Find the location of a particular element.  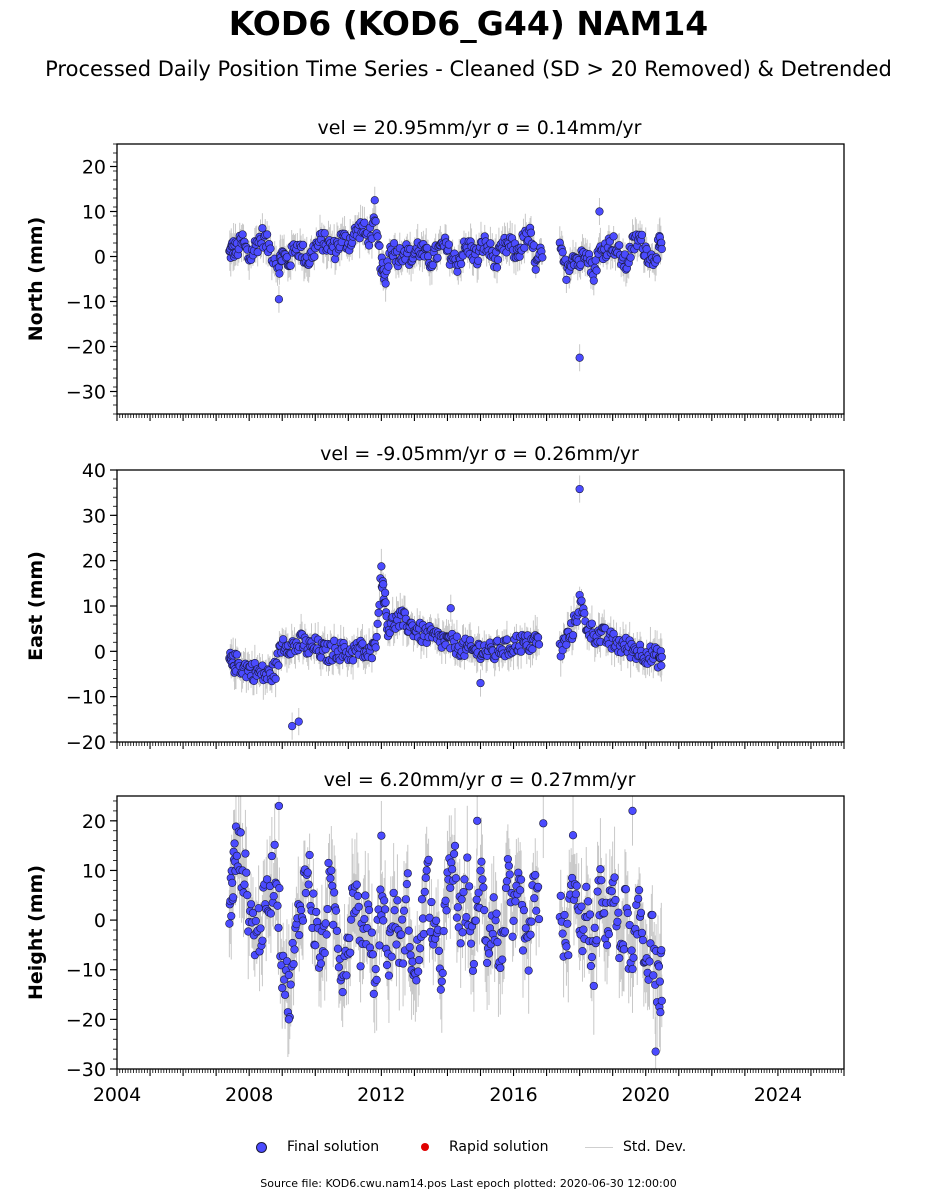

rapid-solution-marker-icon is located at coordinates (425, 1147).